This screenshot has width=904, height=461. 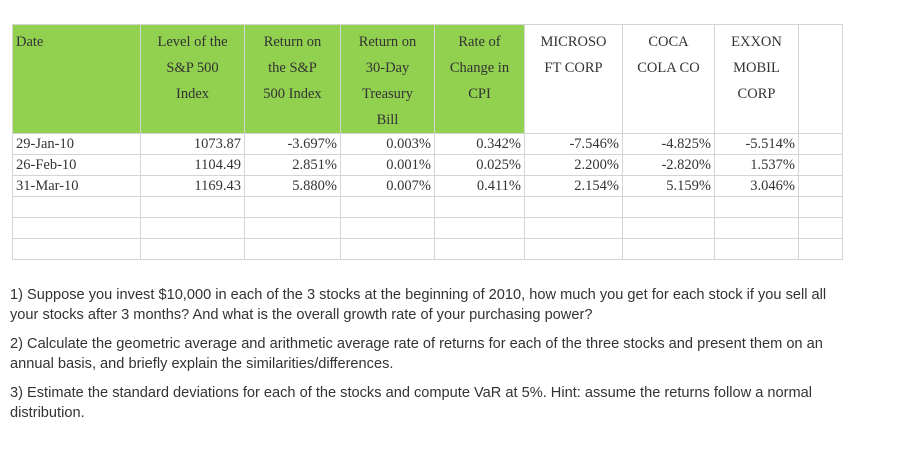 I want to click on header-sp500-level: Level of the S&P 500 Index, so click(x=192, y=79).